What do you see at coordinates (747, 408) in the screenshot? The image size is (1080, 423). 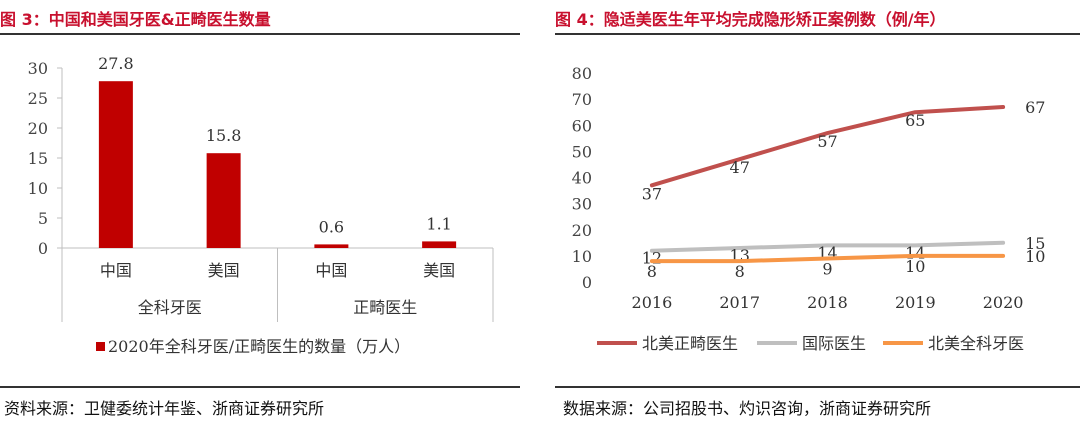 I see `right-source-note: 数据来源：公司招股书、灼识咨询，浙商证券研究所` at bounding box center [747, 408].